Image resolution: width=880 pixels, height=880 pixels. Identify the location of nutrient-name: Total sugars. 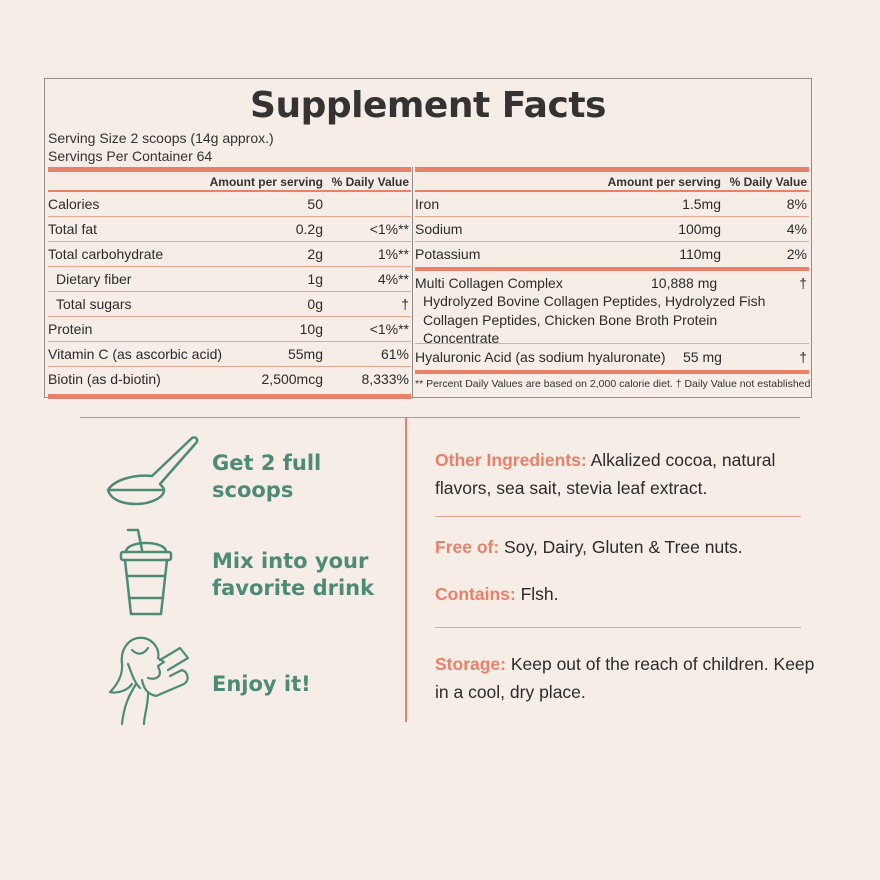
(94, 304).